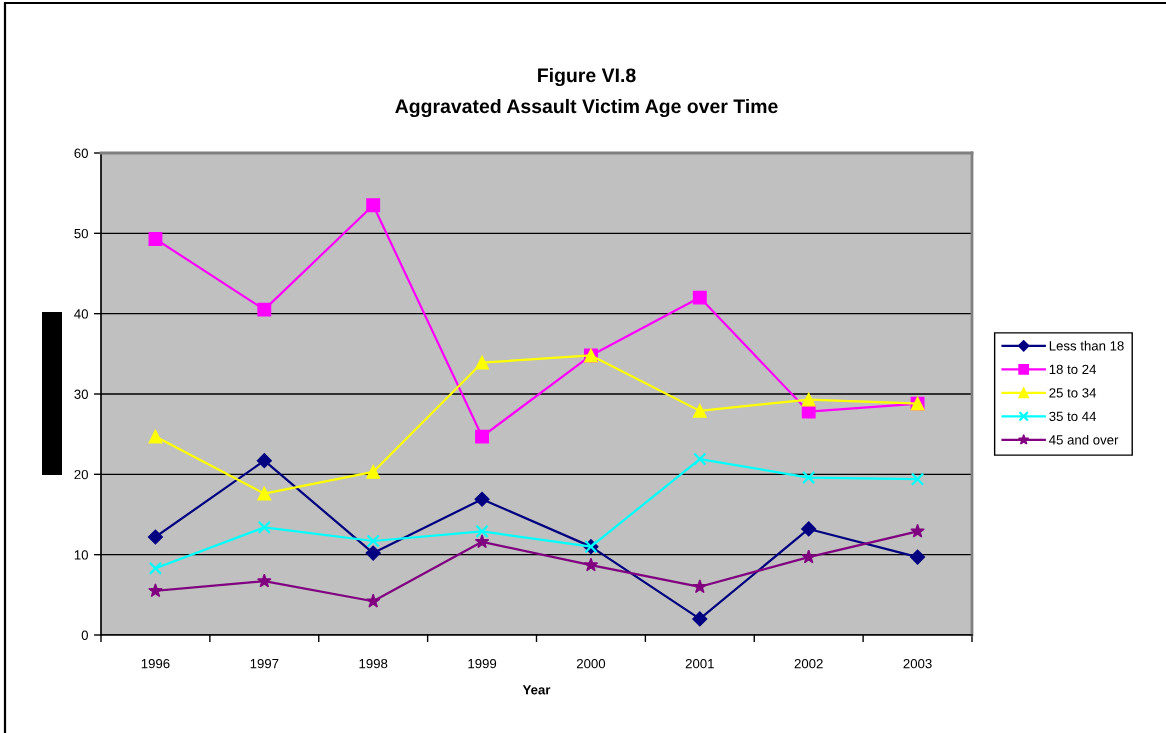  Describe the element at coordinates (1086, 345) in the screenshot. I see `legend-label: Less than 18` at that location.